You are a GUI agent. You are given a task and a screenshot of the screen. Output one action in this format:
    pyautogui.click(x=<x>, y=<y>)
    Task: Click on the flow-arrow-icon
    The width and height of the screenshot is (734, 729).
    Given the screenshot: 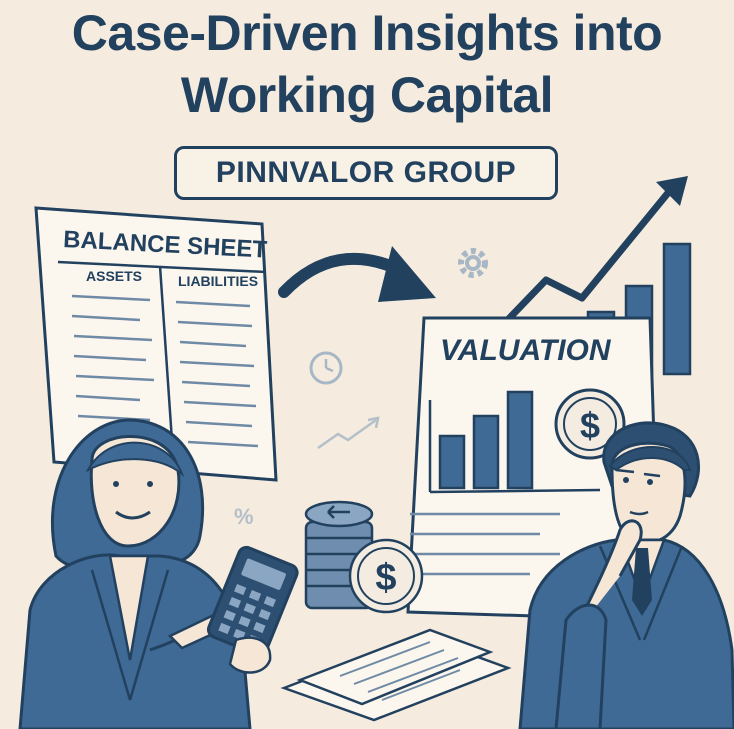 What is the action you would take?
    pyautogui.click(x=357, y=274)
    